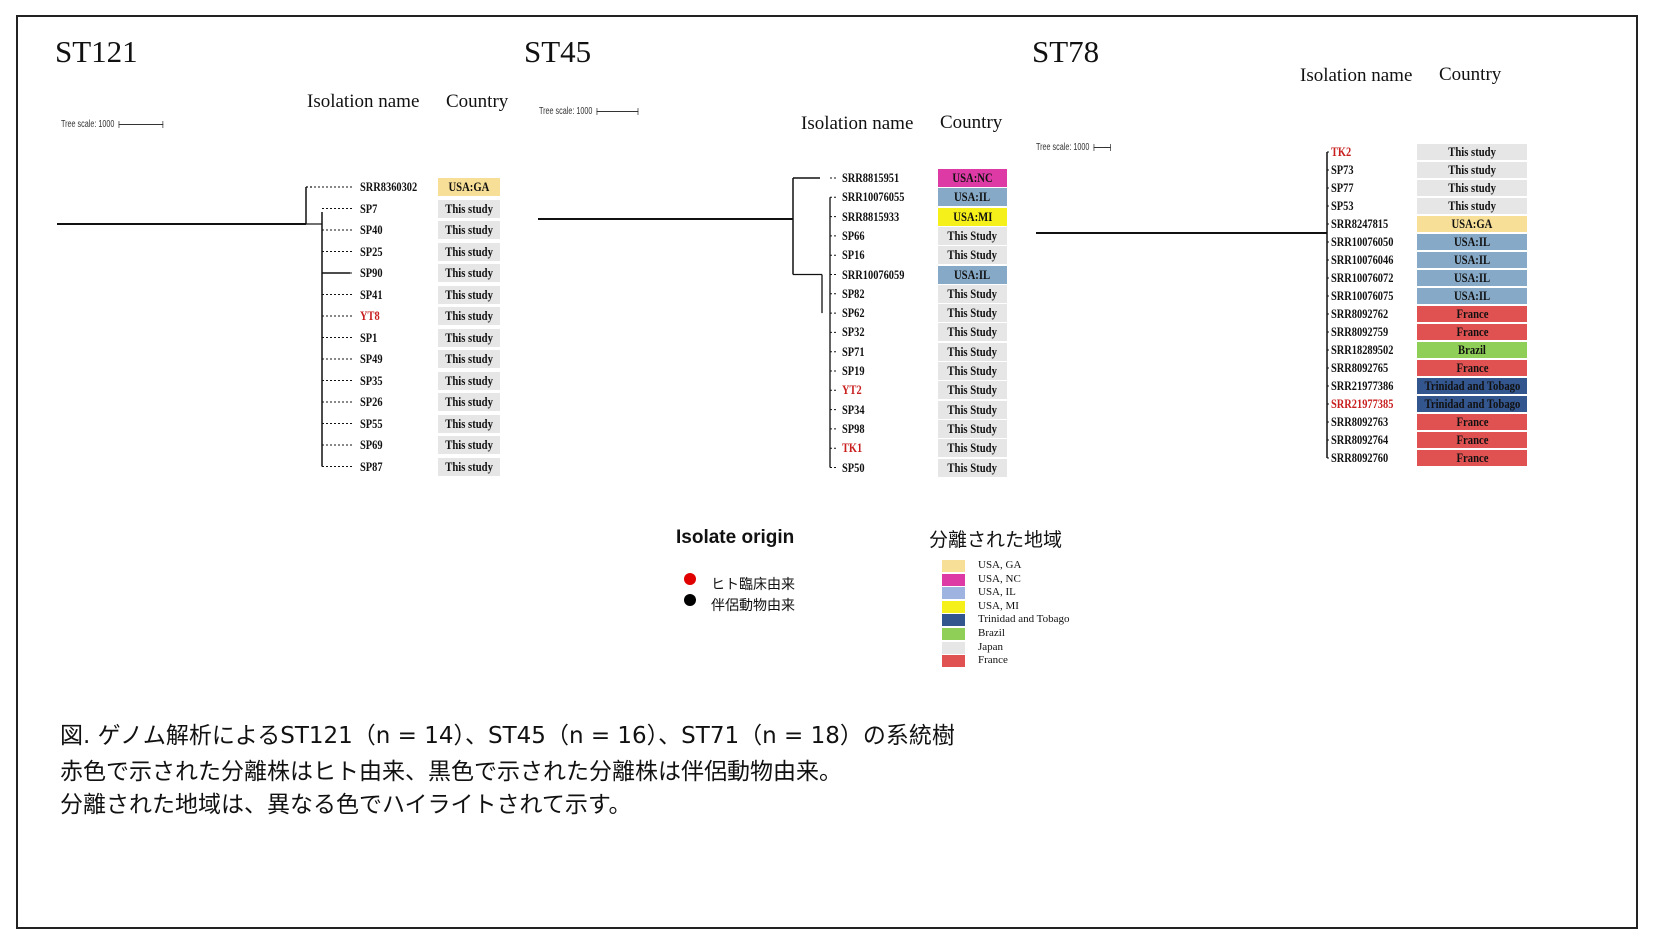 The width and height of the screenshot is (1653, 943). I want to click on leaf-label-st78: SRR8092759, so click(1360, 331).